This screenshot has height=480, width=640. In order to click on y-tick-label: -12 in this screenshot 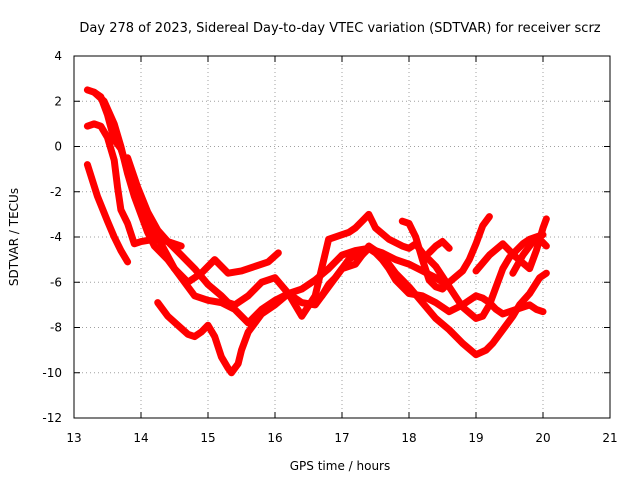, I will do `click(52, 418)`.